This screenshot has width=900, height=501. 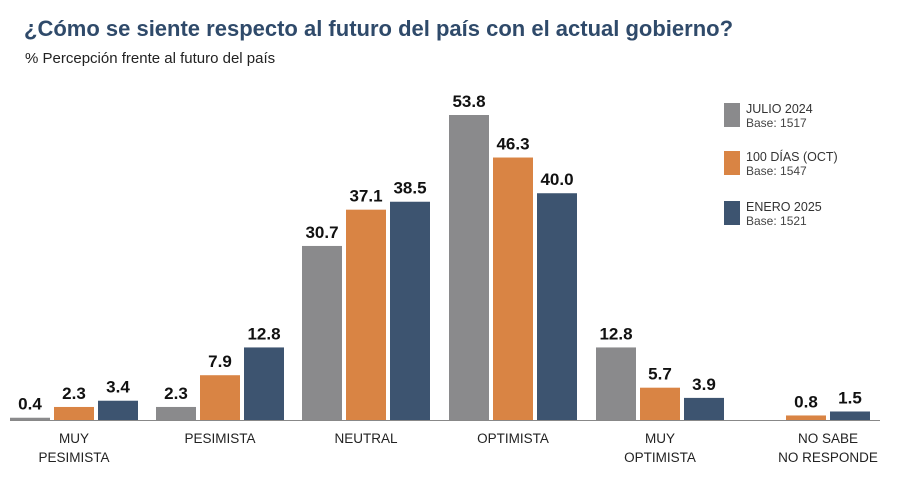 I want to click on data-label: 38.5, so click(x=409, y=188).